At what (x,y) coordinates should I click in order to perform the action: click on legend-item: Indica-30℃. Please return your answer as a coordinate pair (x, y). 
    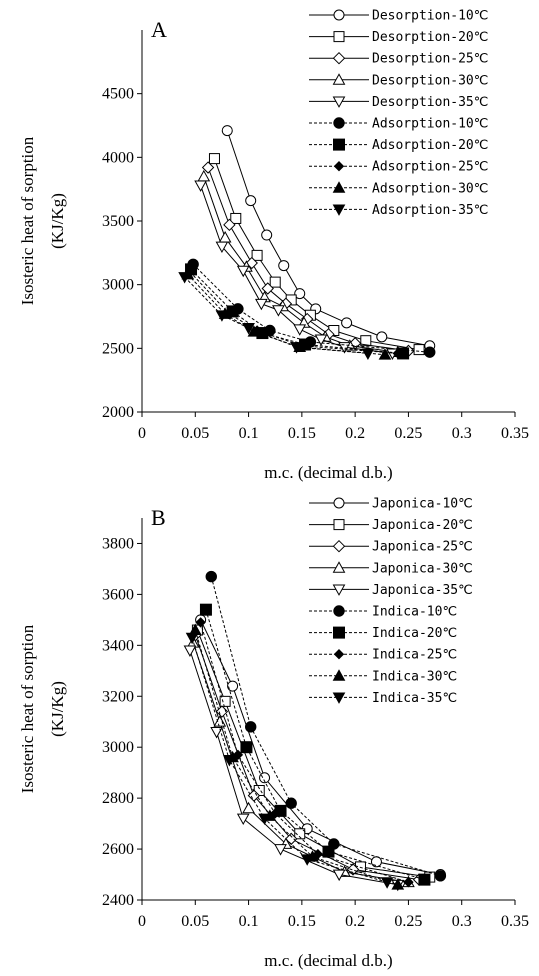
    Looking at the image, I should click on (383, 676).